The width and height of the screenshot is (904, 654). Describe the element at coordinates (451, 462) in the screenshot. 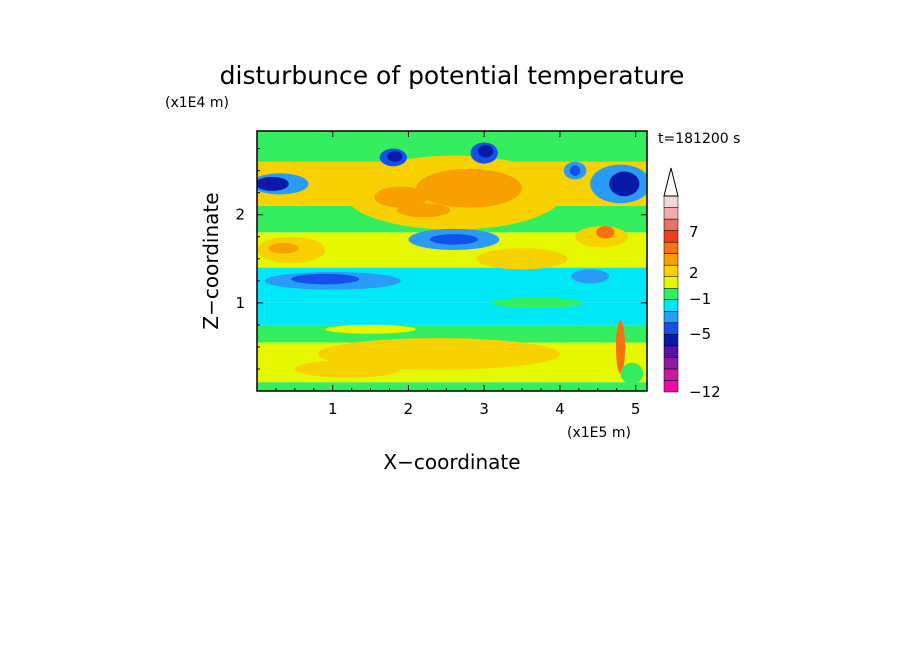

I see `x-axis-label: X−coordinate` at that location.